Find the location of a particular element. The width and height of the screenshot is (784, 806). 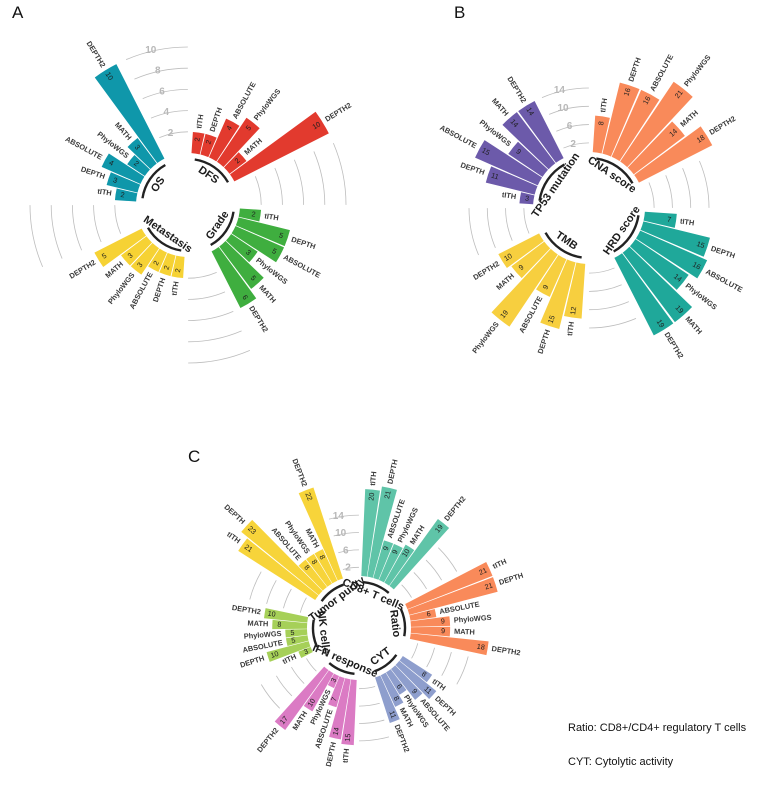

group-arc-dfs is located at coordinates (212, 170).